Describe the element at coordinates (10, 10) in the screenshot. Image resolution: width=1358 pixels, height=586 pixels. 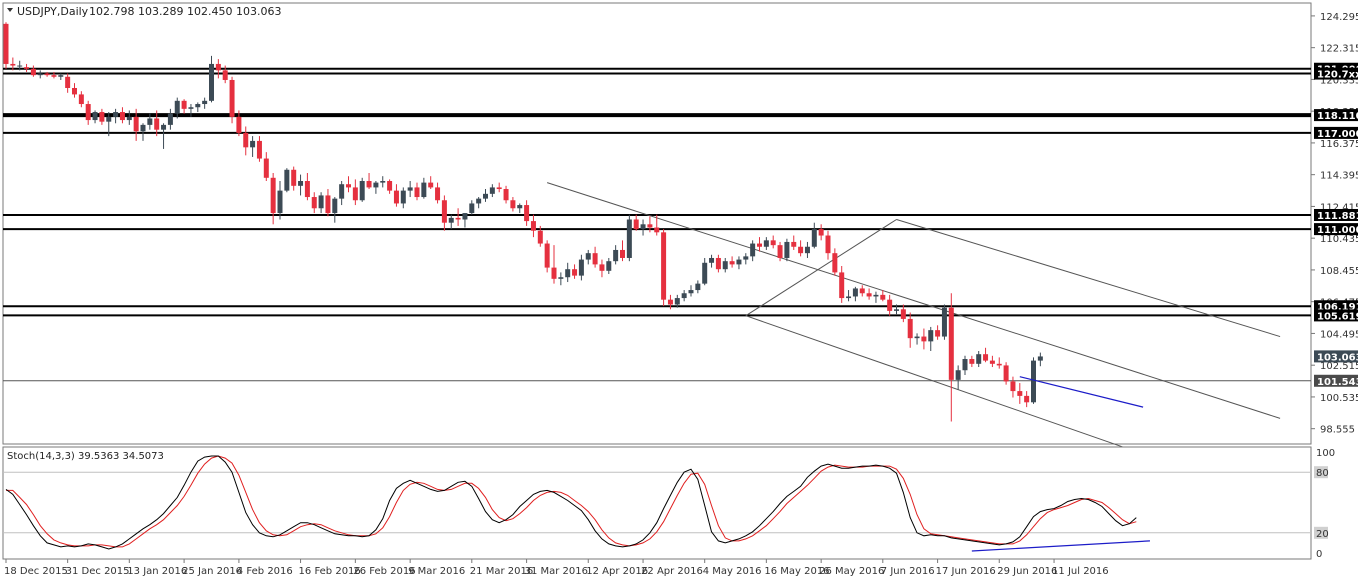
I see `collapse-triangle-icon` at that location.